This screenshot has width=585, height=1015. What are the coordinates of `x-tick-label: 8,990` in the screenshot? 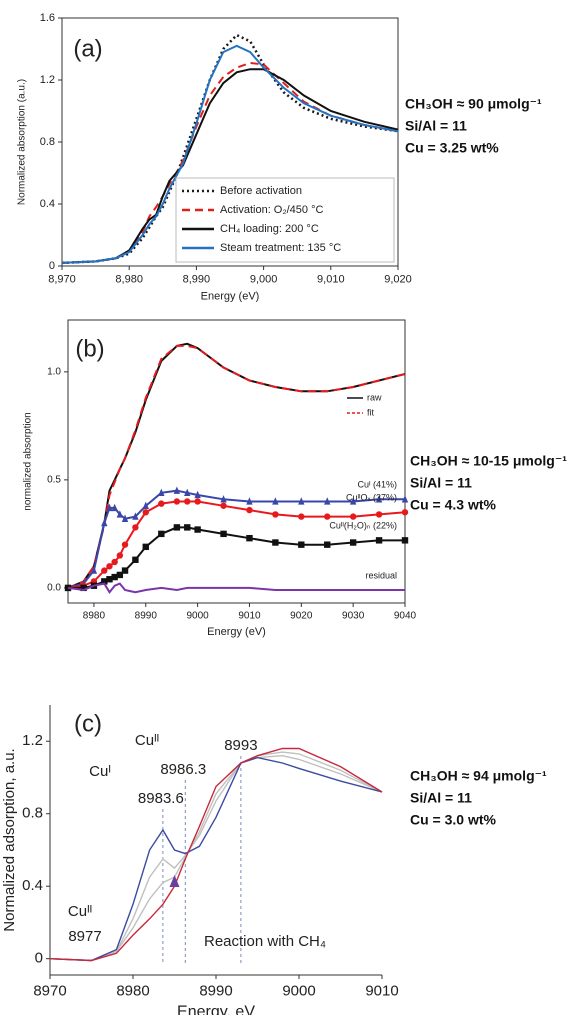 It's located at (197, 280).